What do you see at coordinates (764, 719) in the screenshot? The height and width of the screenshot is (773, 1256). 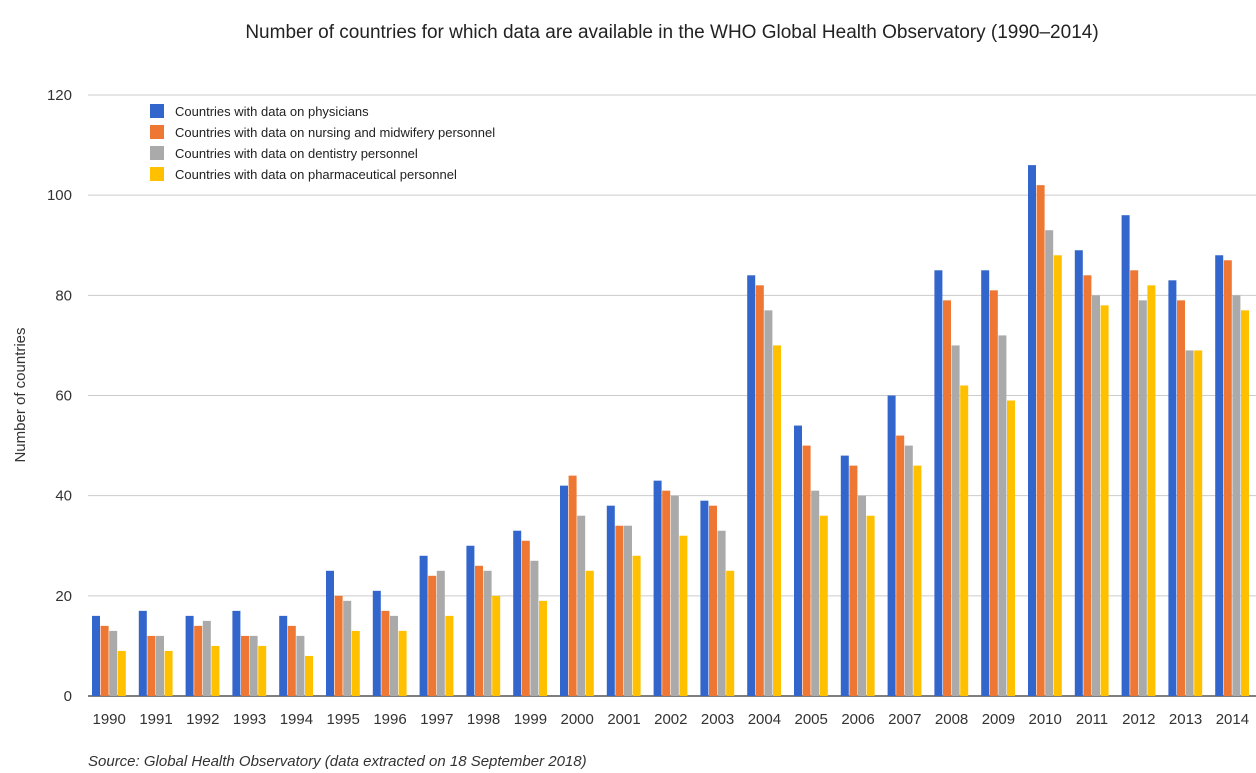 I see `x-tick-label: 2004` at bounding box center [764, 719].